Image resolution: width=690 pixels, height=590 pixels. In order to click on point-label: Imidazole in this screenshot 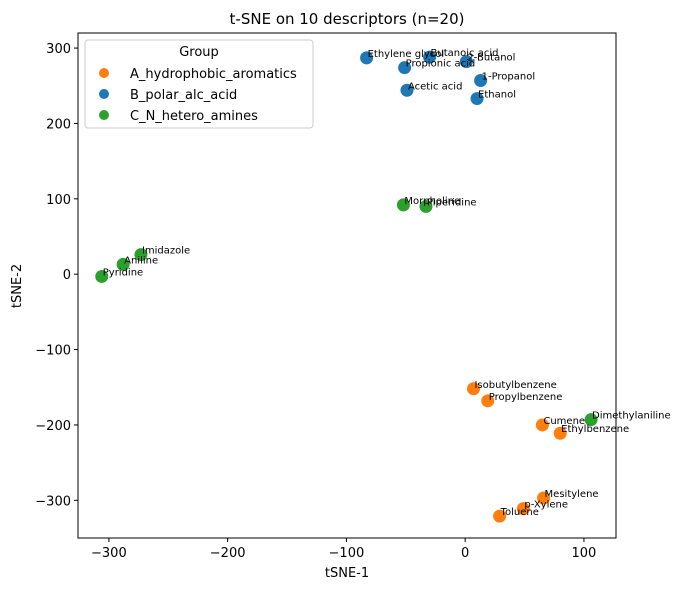, I will do `click(166, 251)`.